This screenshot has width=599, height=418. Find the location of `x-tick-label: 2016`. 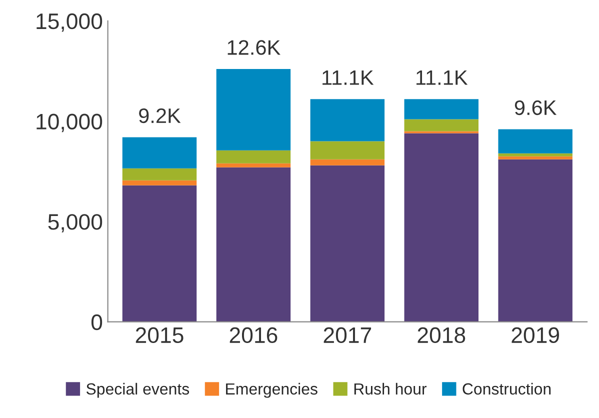

x-tick-label: 2016 is located at coordinates (254, 335).